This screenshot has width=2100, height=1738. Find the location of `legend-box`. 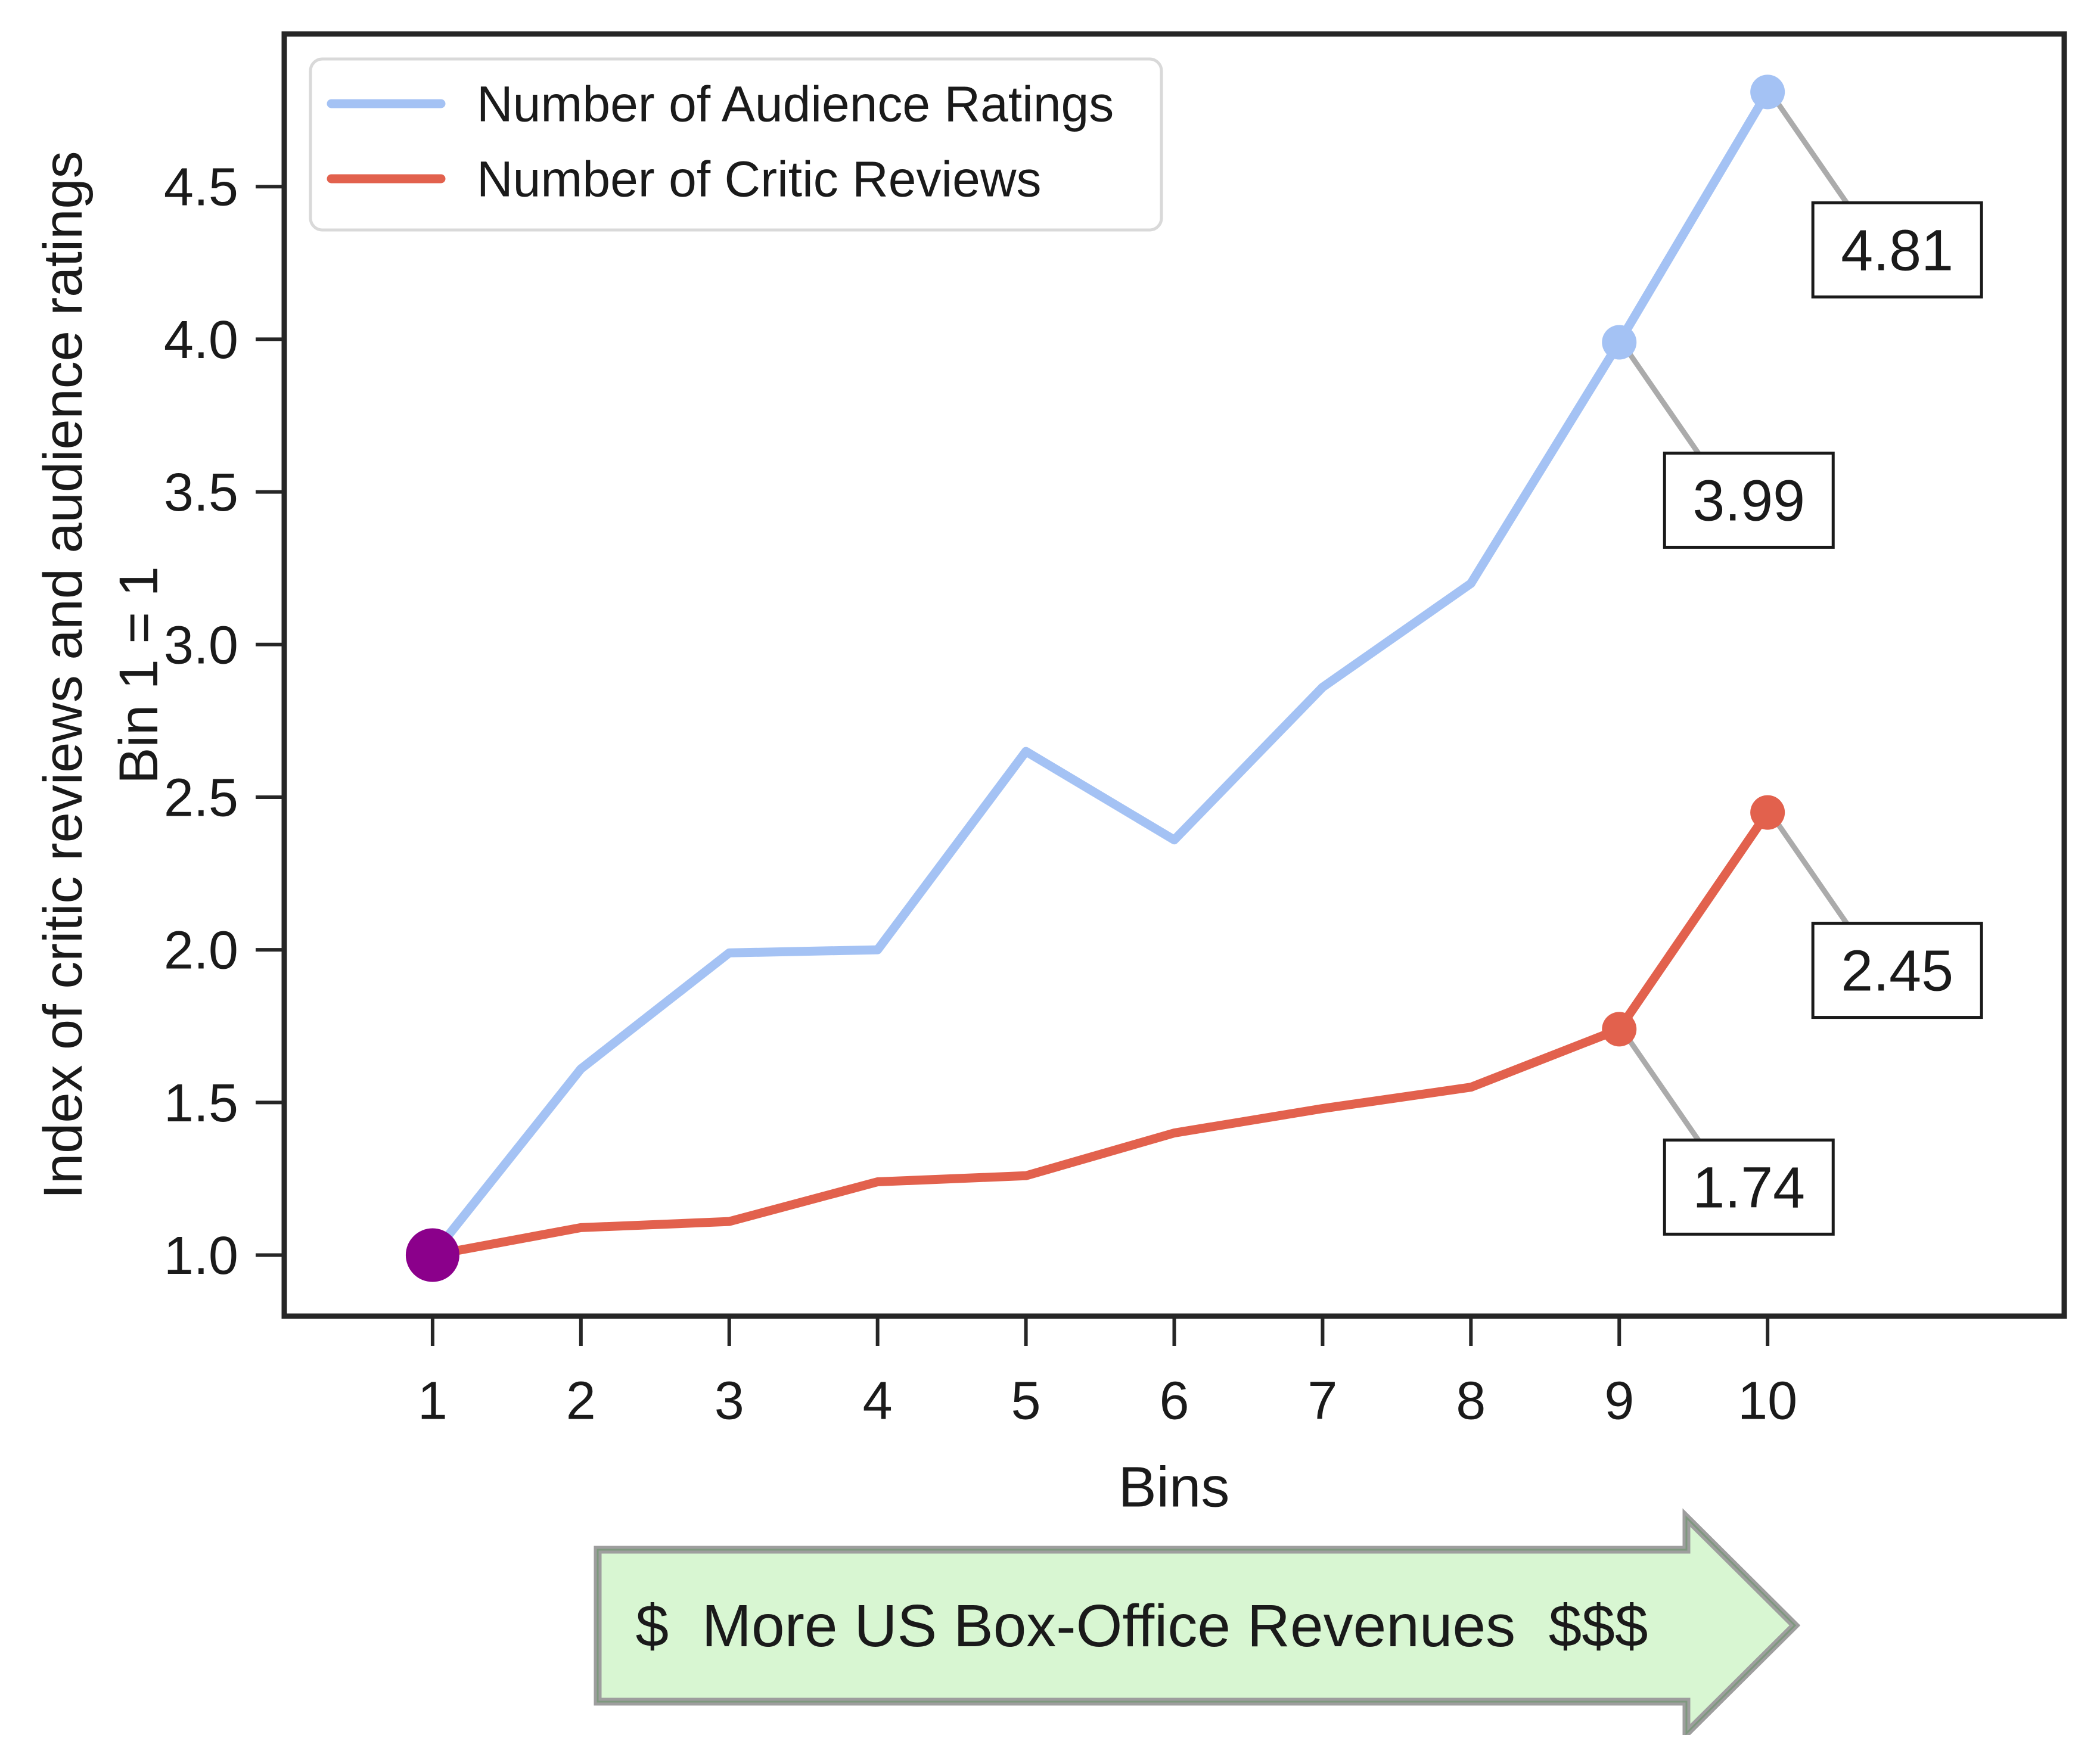

legend-box is located at coordinates (736, 144).